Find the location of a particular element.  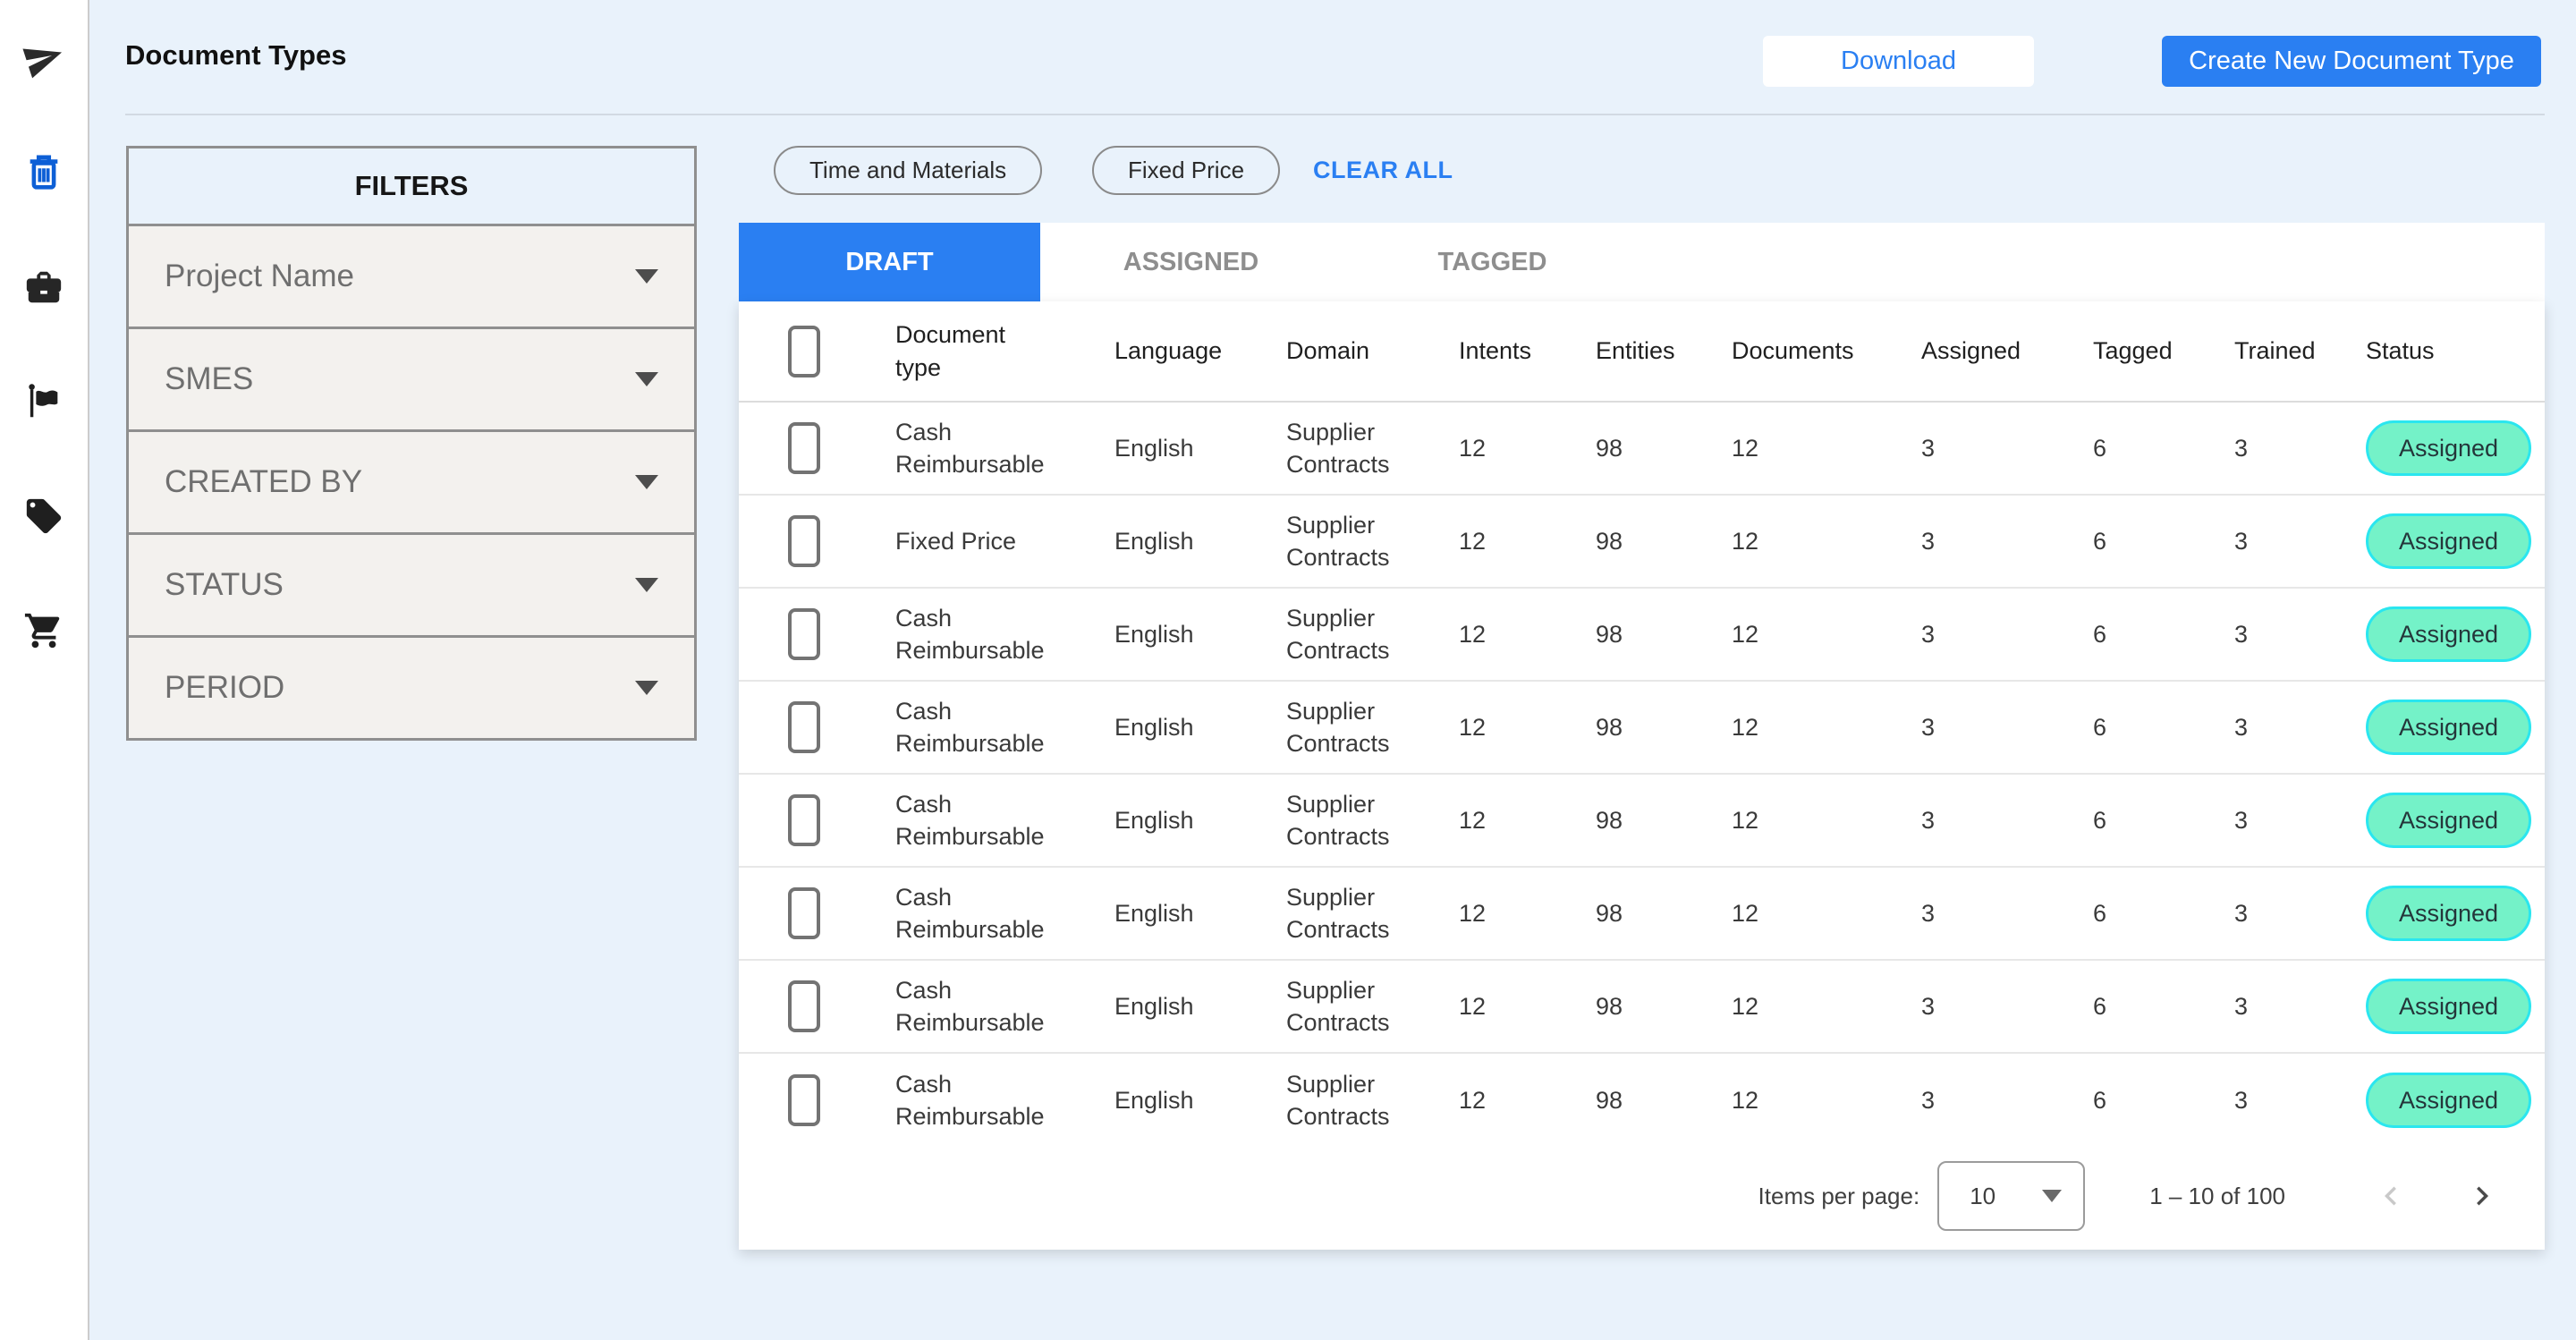

select-all-cell is located at coordinates (841, 351).